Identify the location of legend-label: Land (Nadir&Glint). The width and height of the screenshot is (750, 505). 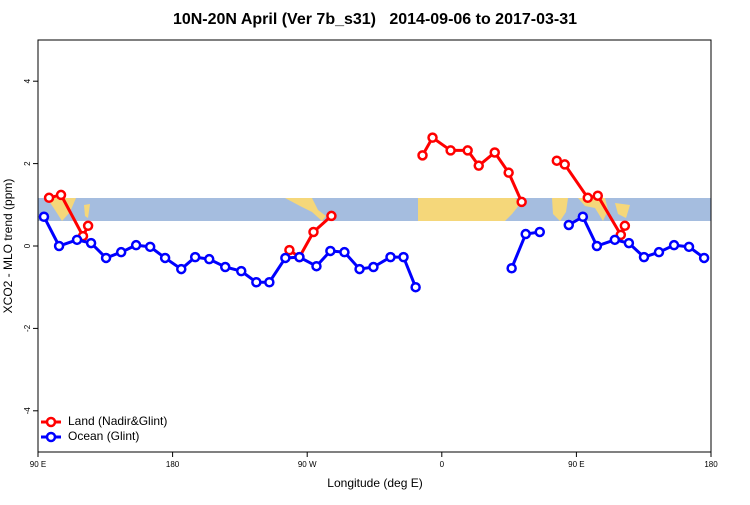
(117, 421).